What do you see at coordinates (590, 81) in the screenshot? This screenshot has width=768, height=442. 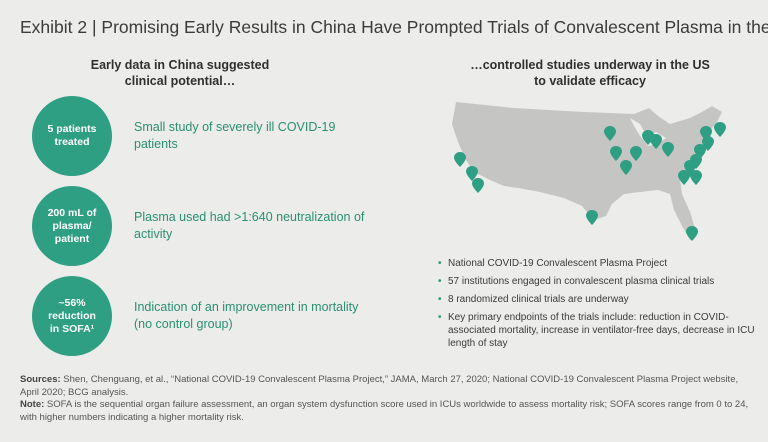 I see `right-heading-line-2: to validate efficacy` at bounding box center [590, 81].